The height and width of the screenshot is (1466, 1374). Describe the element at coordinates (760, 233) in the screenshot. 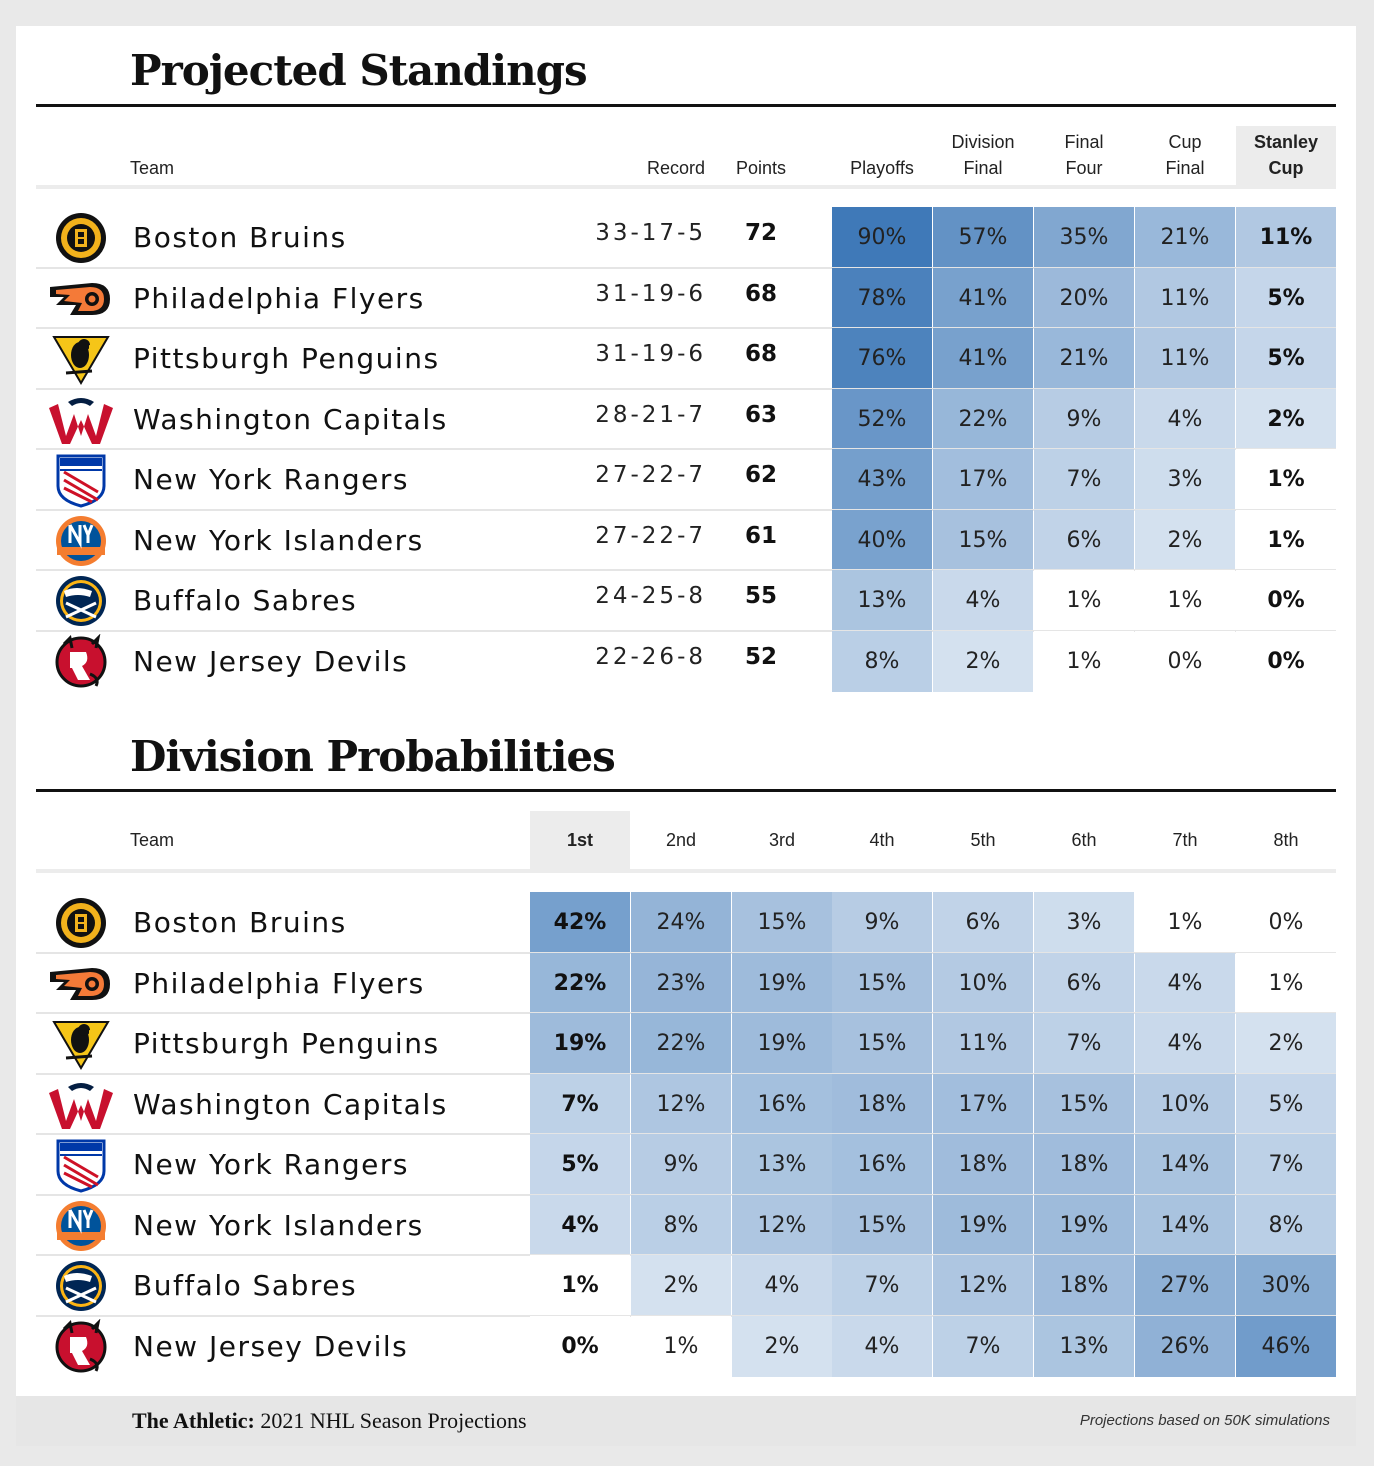

I see `team-points: 72` at that location.